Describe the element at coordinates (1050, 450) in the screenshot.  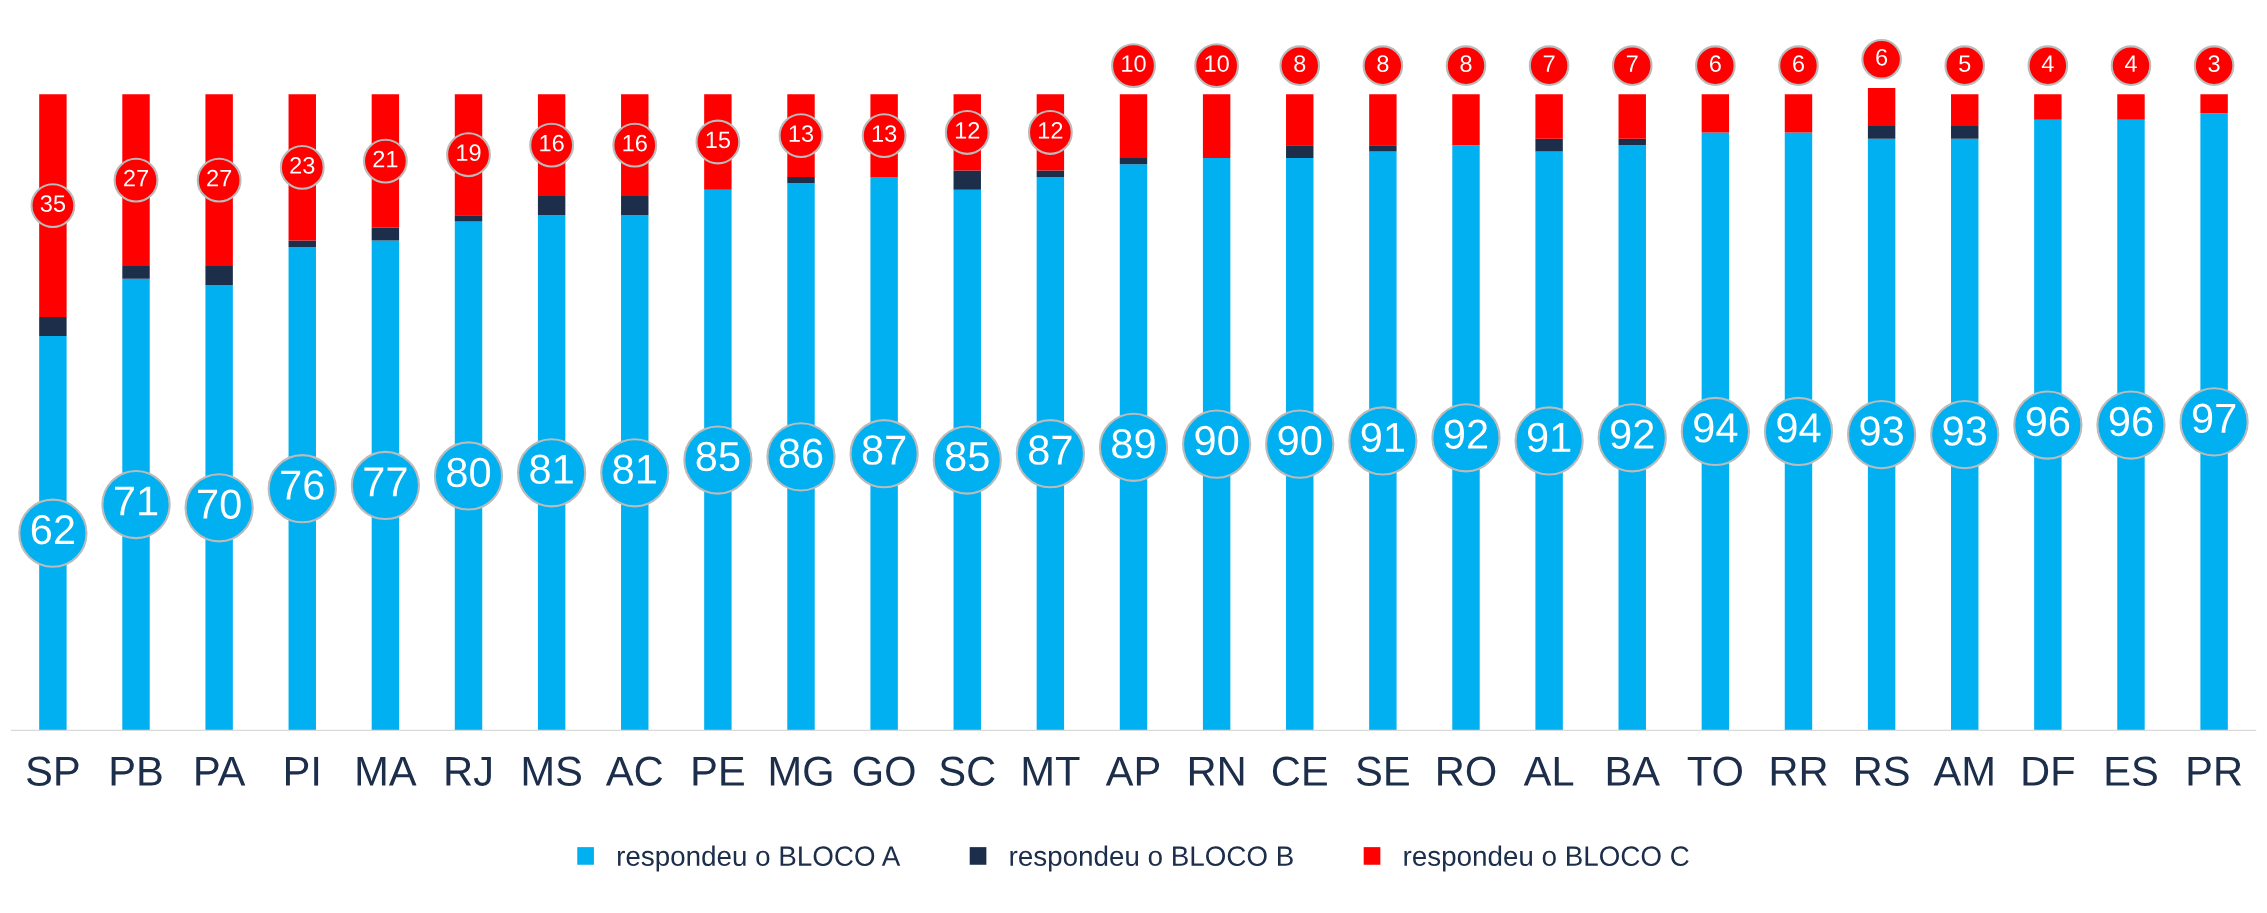
I see `data-label: 87` at that location.